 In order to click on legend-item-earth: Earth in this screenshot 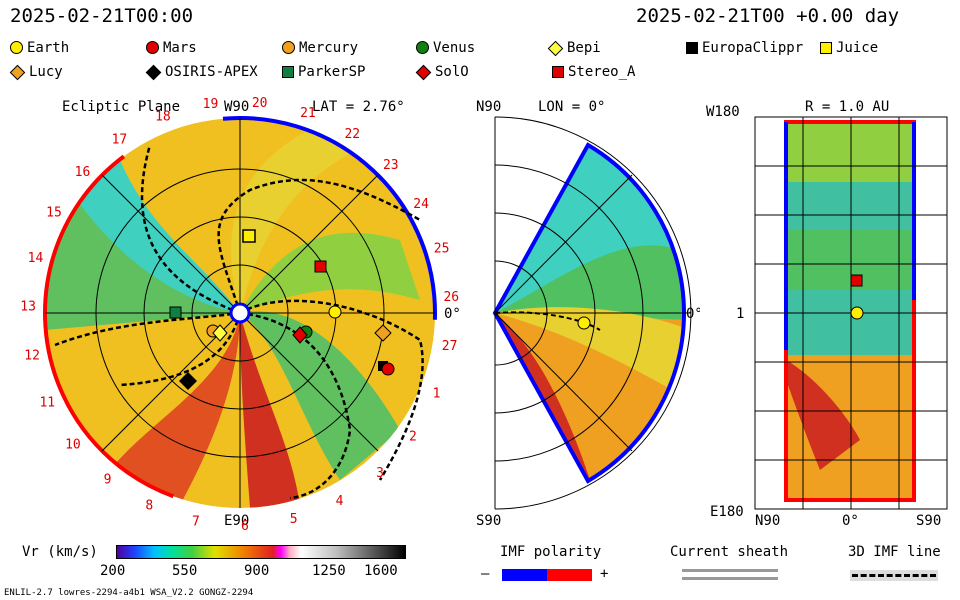, I will do `click(39, 48)`.